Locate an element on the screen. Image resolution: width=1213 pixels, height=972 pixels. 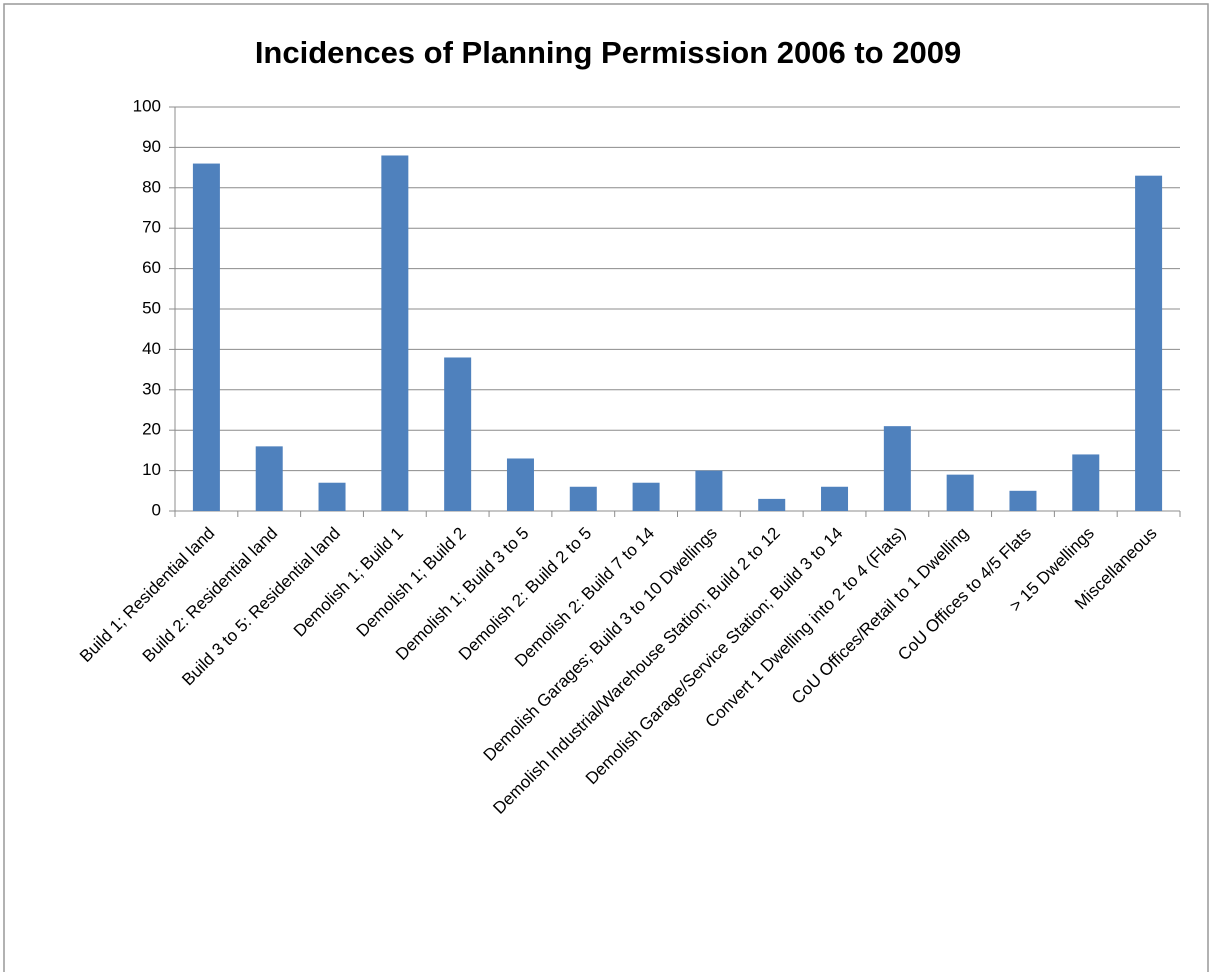
y-tick-label: 20 is located at coordinates (151, 429).